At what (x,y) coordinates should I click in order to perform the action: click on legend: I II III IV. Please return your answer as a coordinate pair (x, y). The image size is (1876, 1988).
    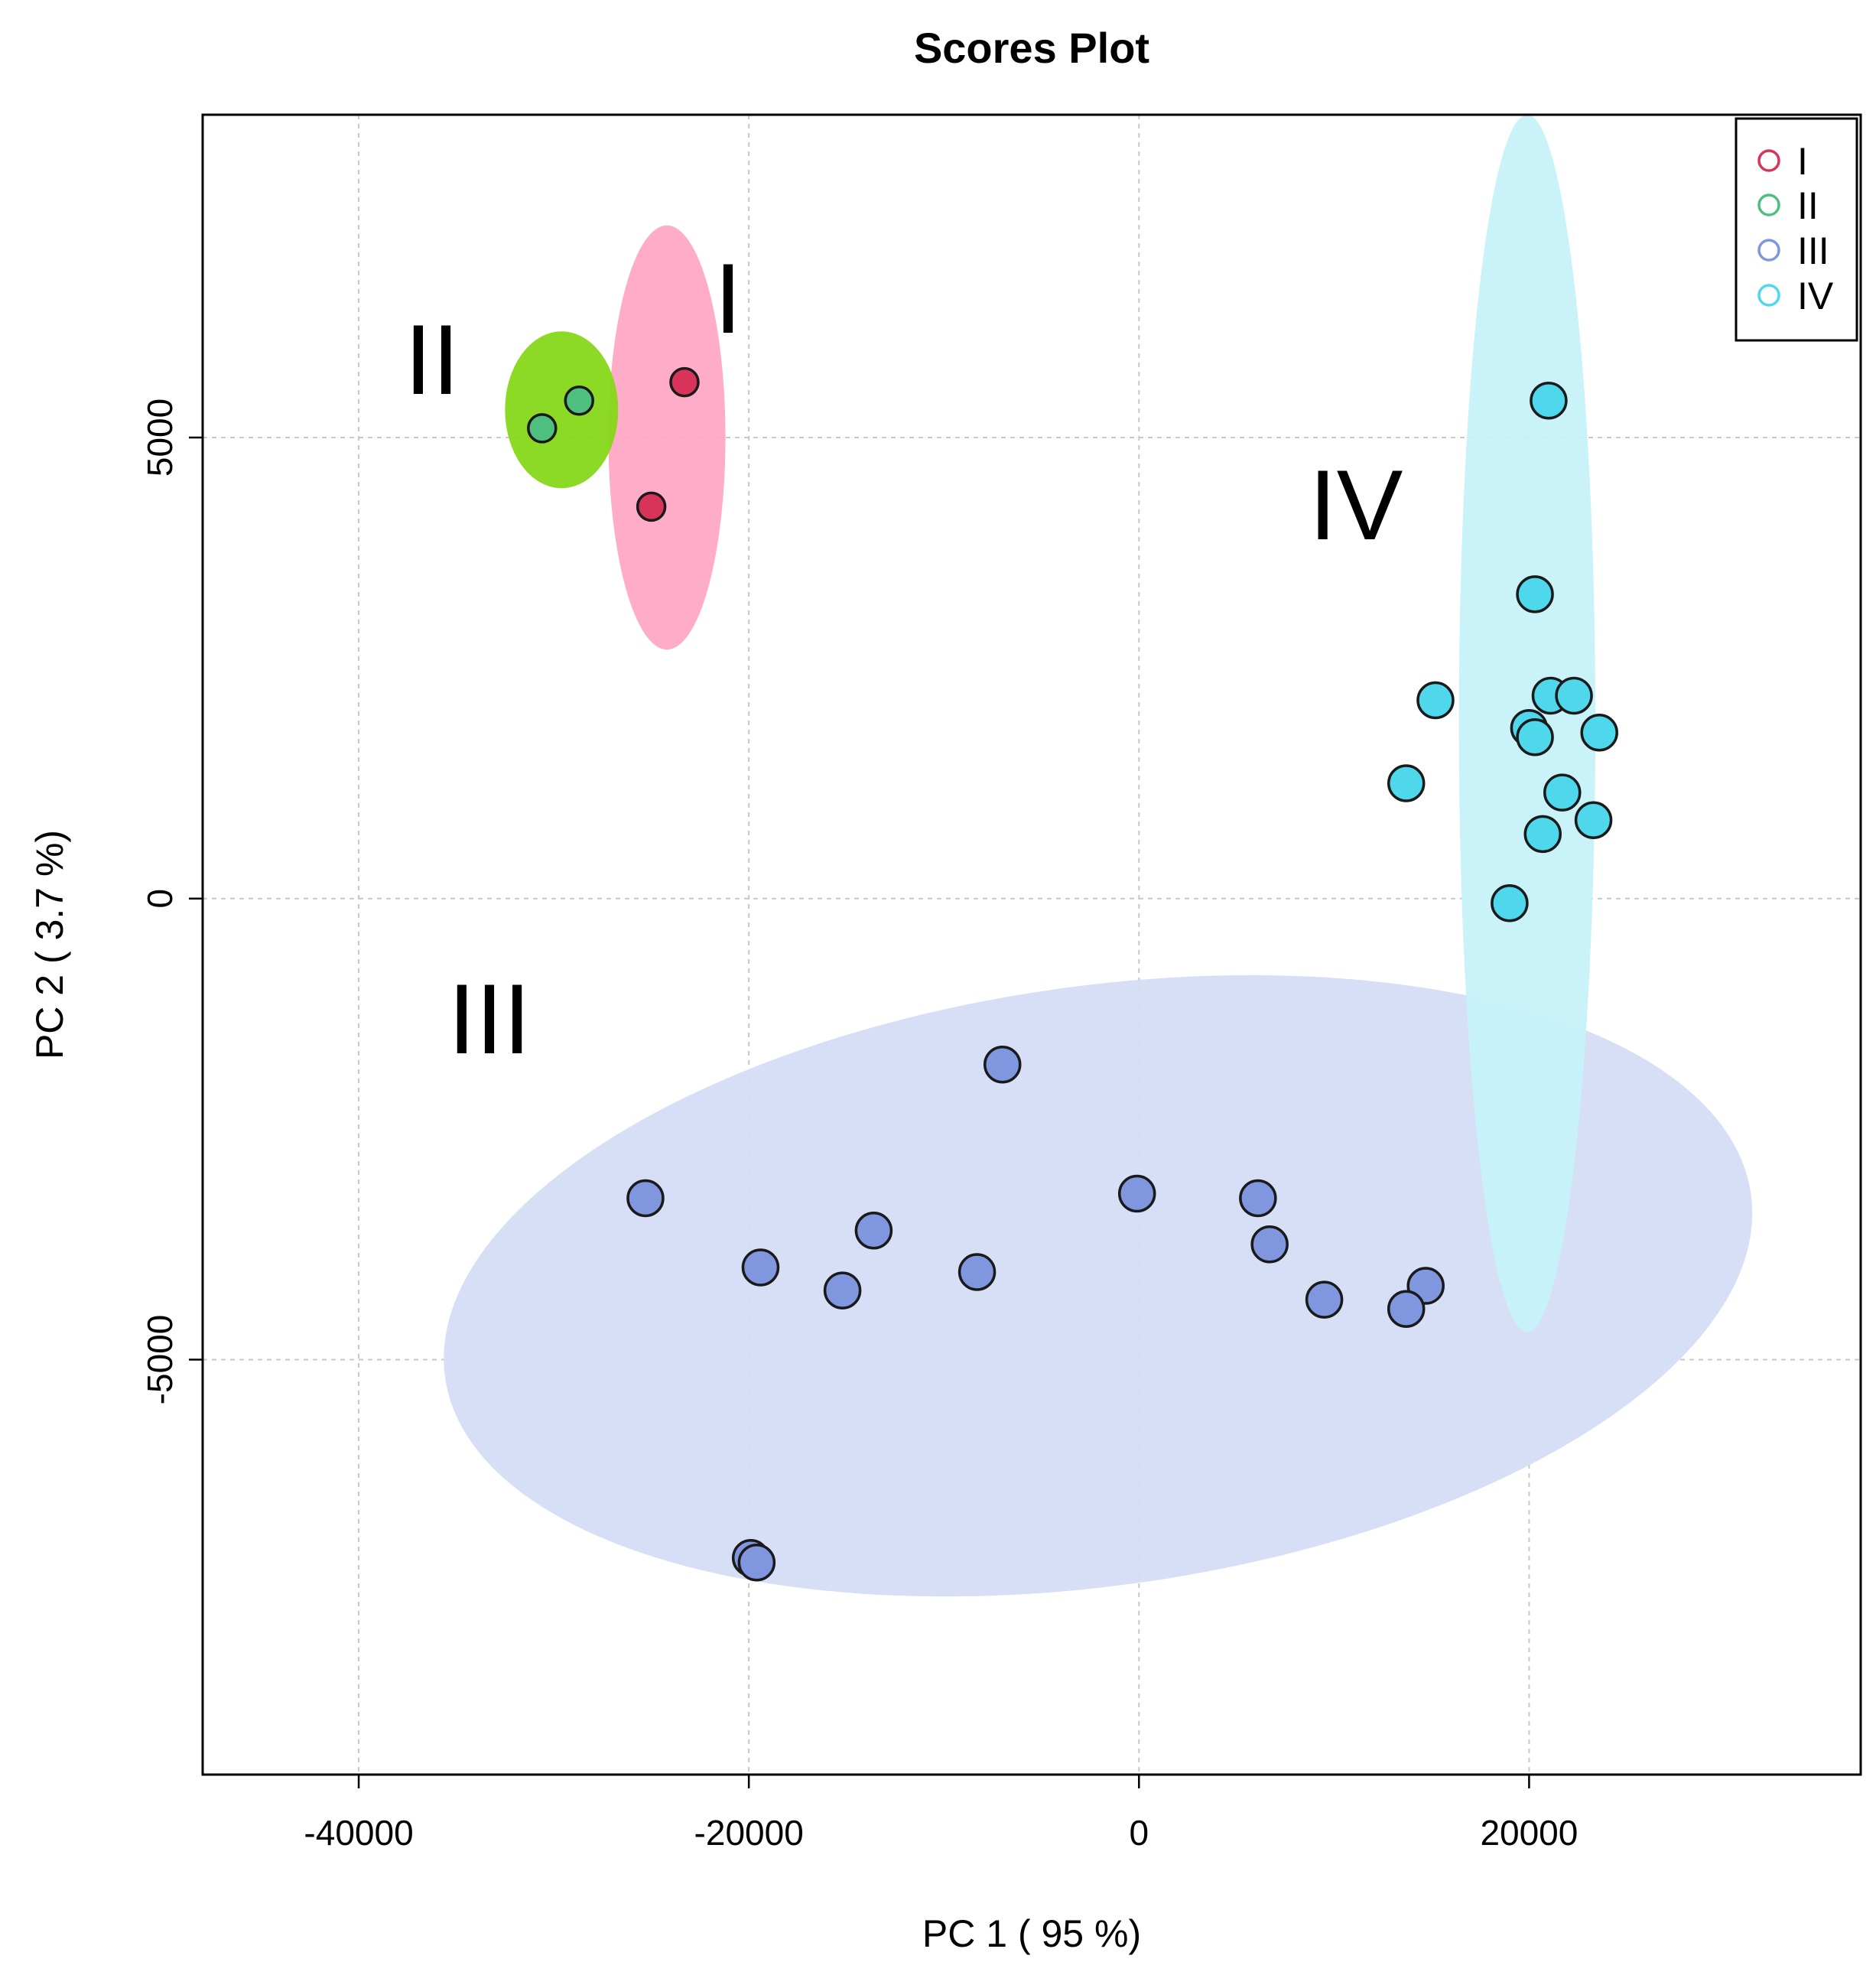
    Looking at the image, I should click on (1796, 230).